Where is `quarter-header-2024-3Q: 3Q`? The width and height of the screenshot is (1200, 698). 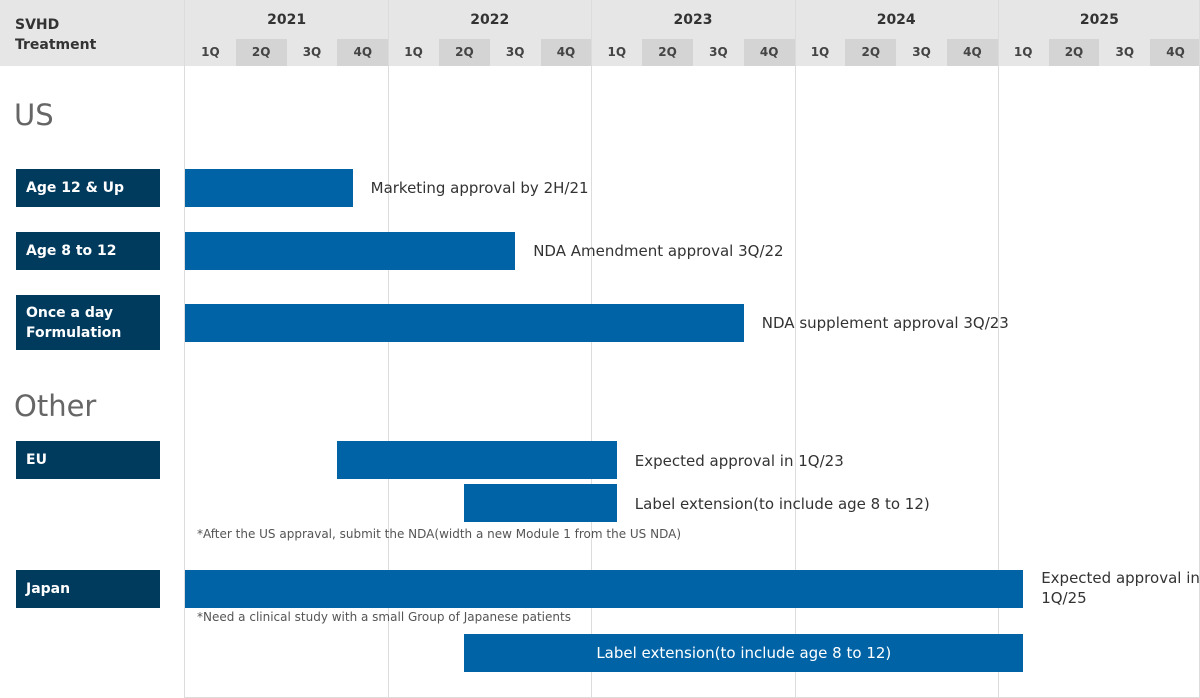 quarter-header-2024-3Q: 3Q is located at coordinates (921, 52).